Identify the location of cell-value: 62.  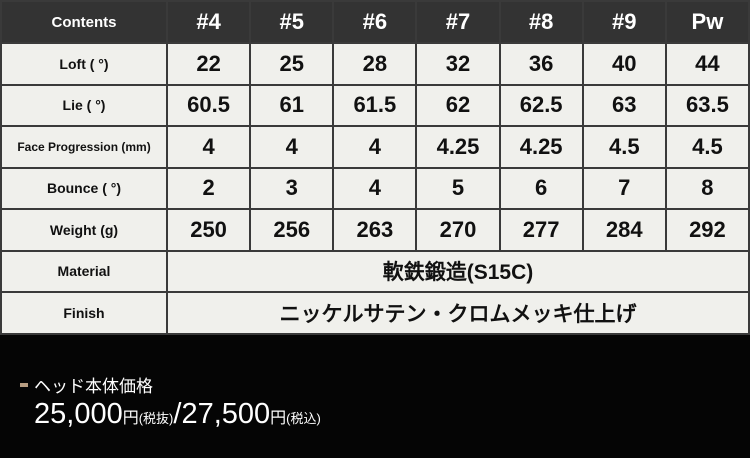
(458, 105).